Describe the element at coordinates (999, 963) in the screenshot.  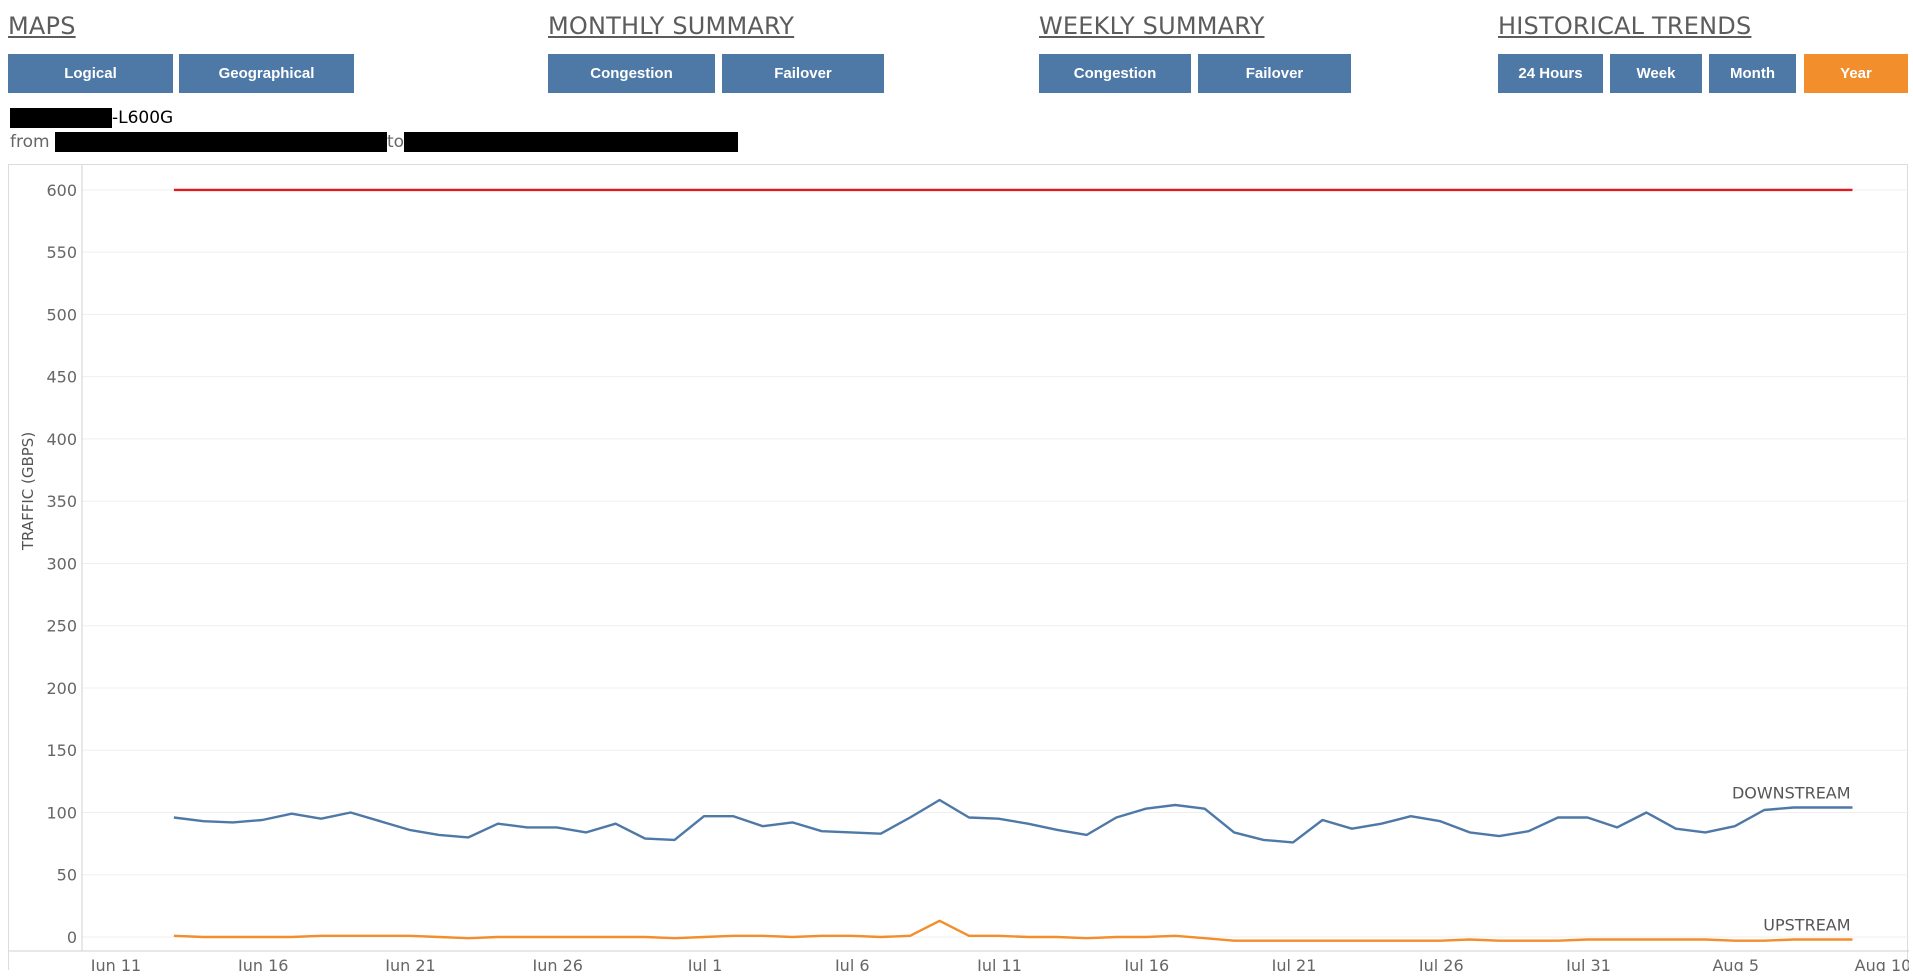
I see `x-tick-label: Jul 11` at that location.